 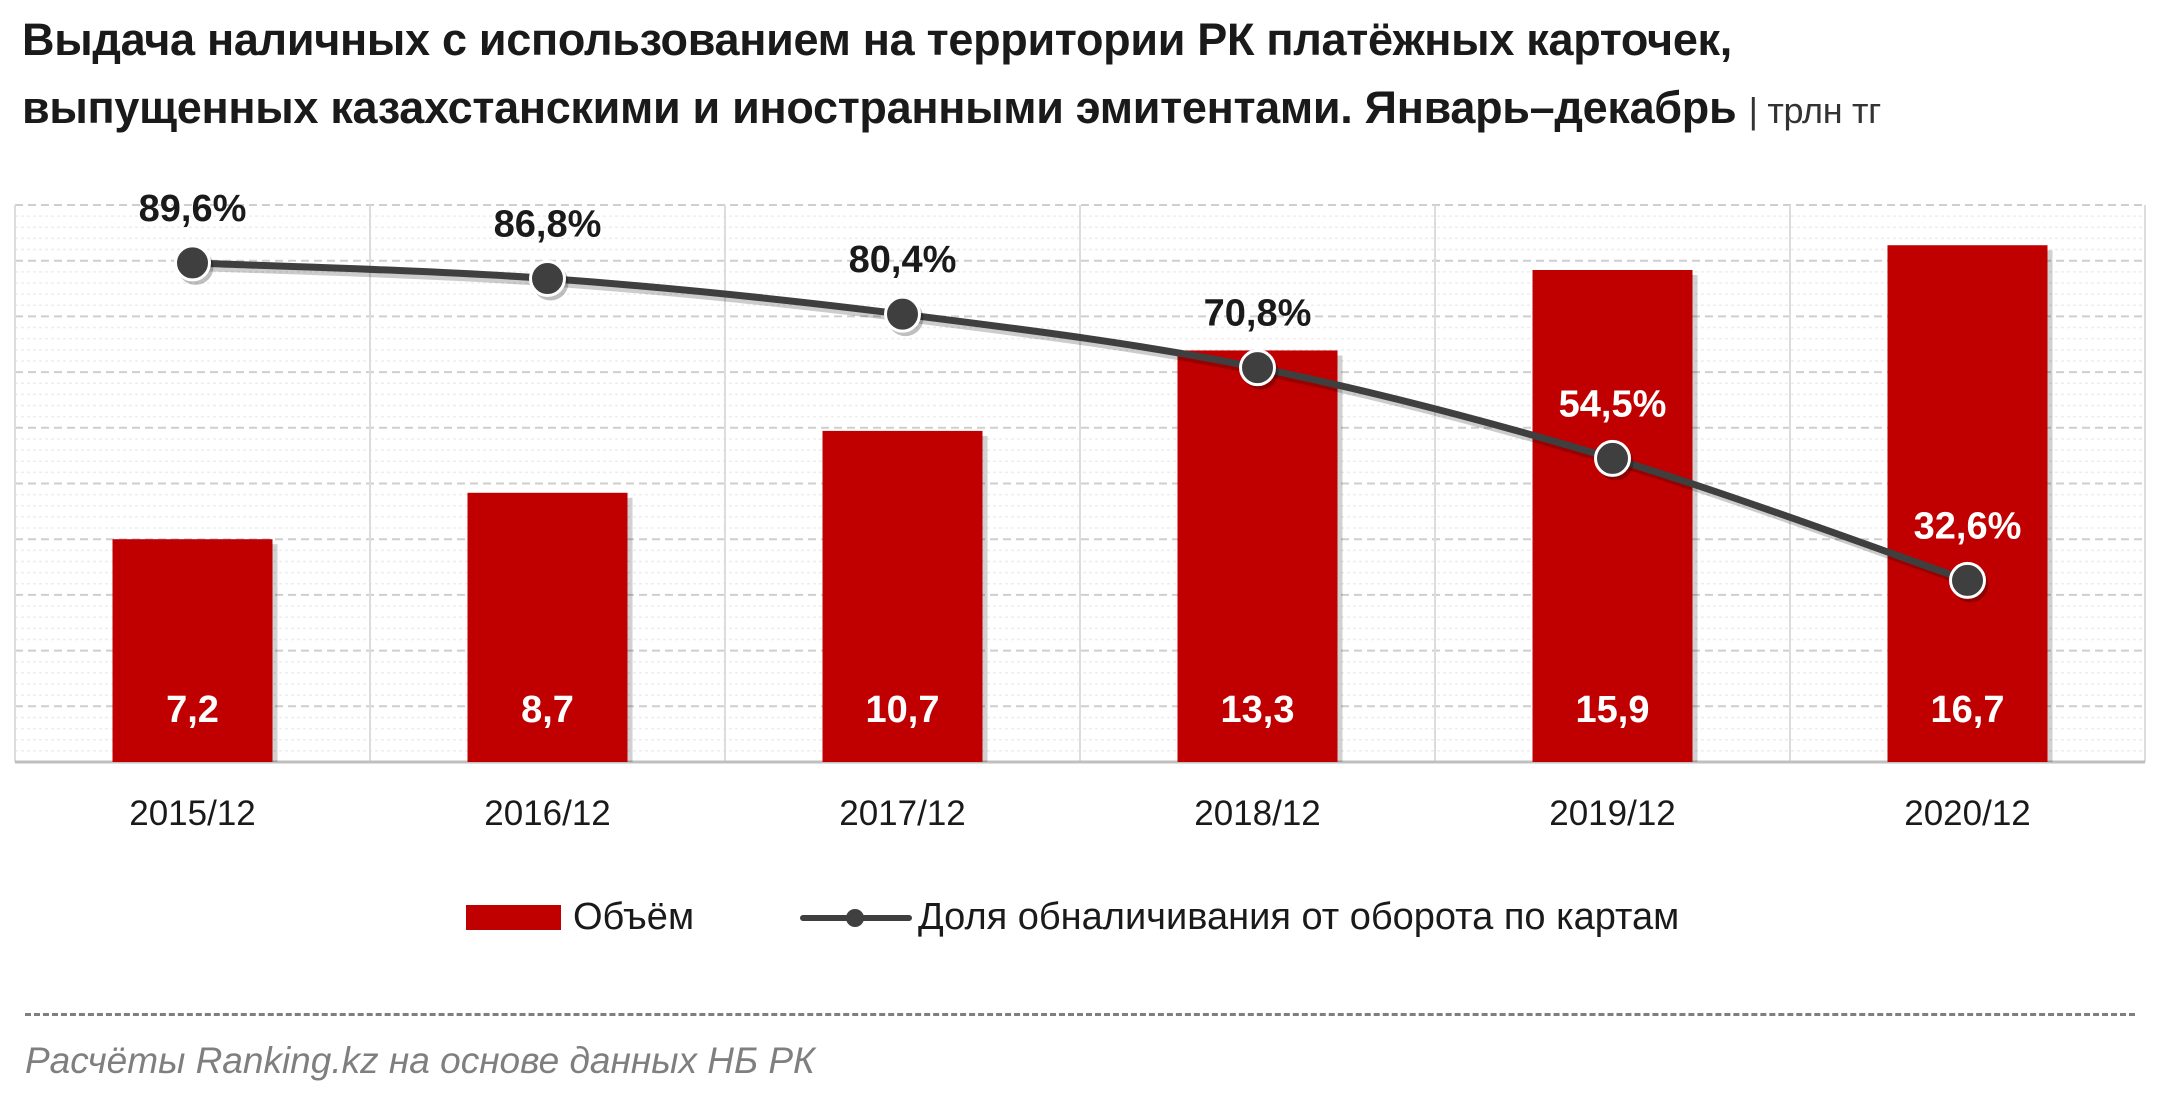 What do you see at coordinates (902, 813) in the screenshot?
I see `x-tick-label: 2017/12` at bounding box center [902, 813].